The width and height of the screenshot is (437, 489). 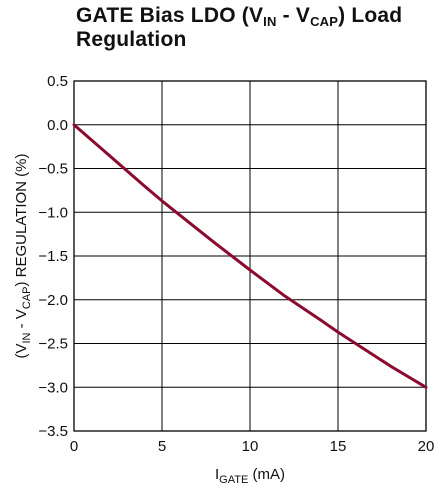 I want to click on y-tick-label: −1.0, so click(x=53, y=212).